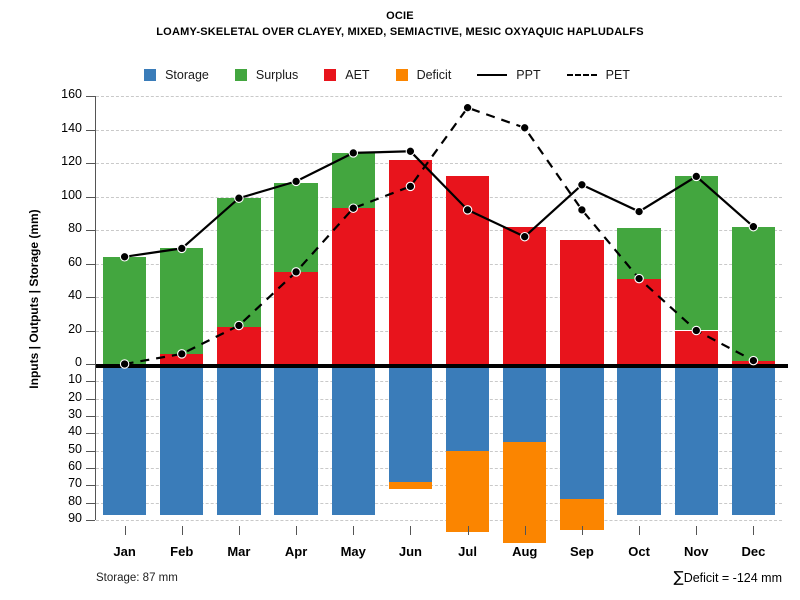 The image size is (800, 600). I want to click on legend-deficit-swatch, so click(401, 75).